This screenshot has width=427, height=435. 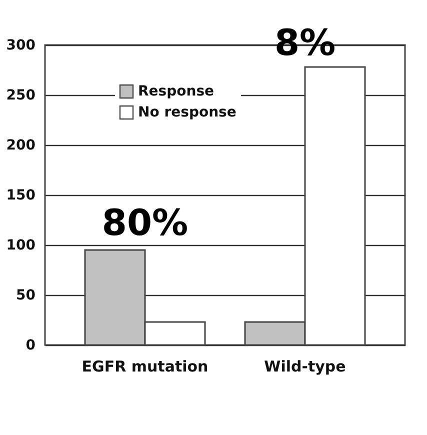 What do you see at coordinates (176, 92) in the screenshot?
I see `legend-label: Response` at bounding box center [176, 92].